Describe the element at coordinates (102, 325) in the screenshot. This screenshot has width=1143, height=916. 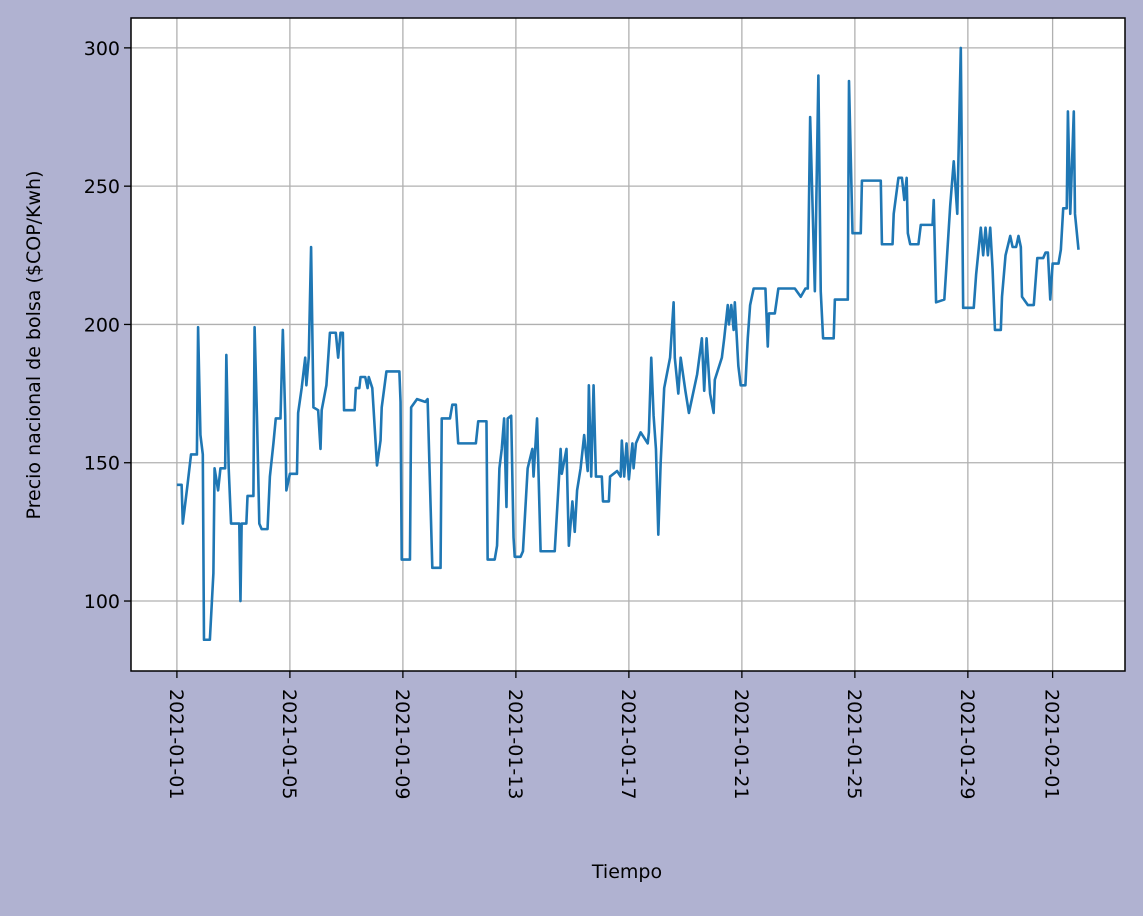
I see `y-tick-label: 200` at that location.